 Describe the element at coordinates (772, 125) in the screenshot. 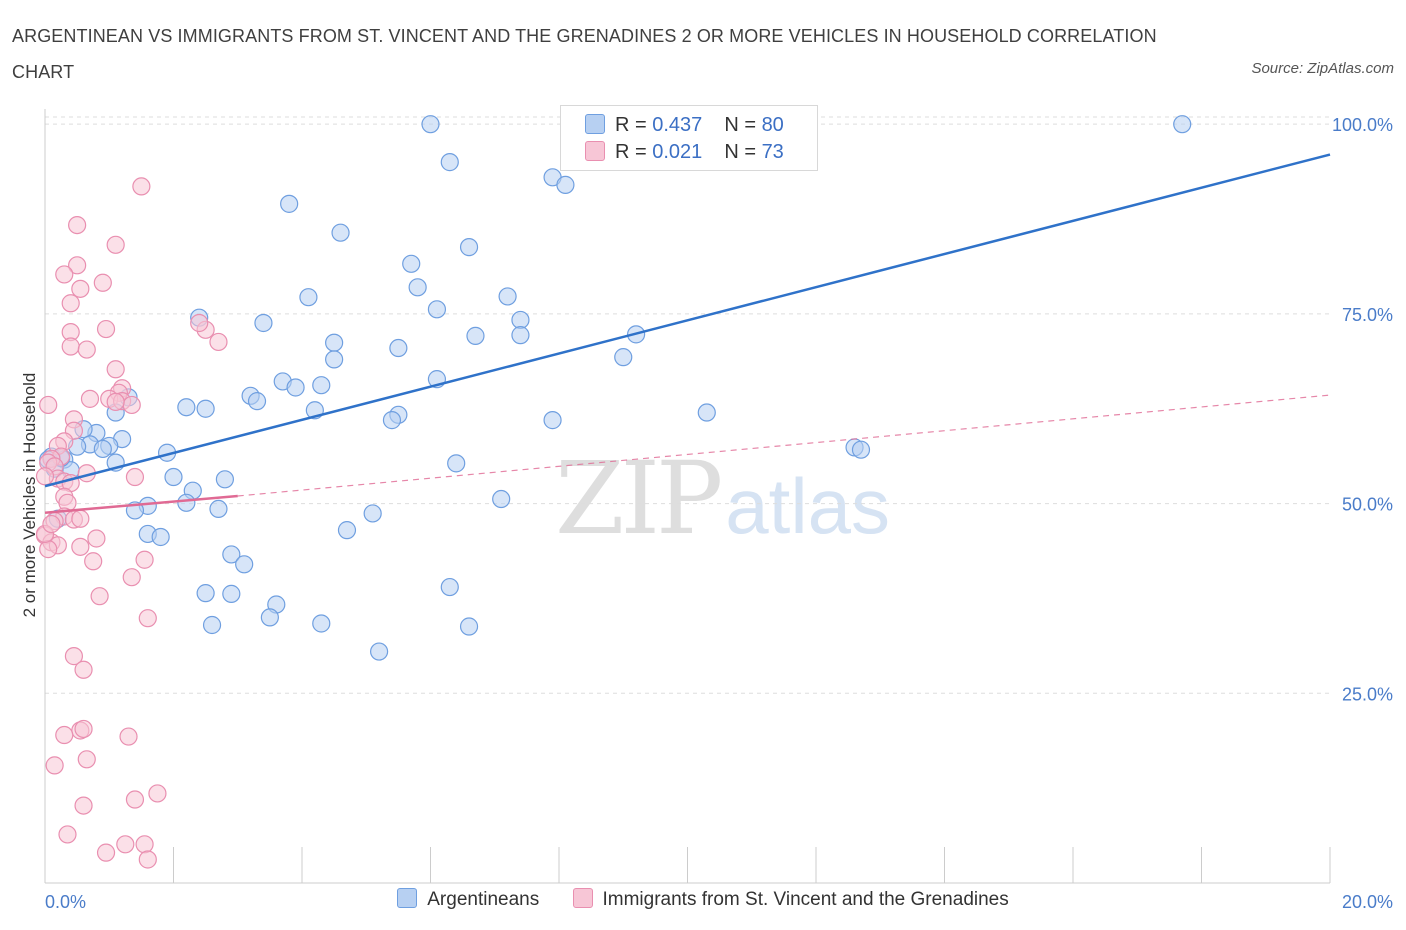

I see `legend-n-value: 80` at that location.